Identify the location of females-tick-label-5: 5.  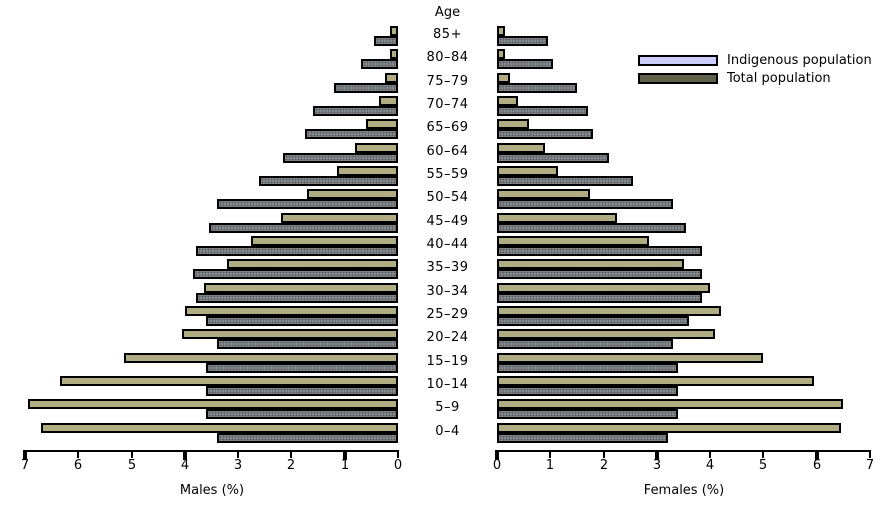
(763, 465).